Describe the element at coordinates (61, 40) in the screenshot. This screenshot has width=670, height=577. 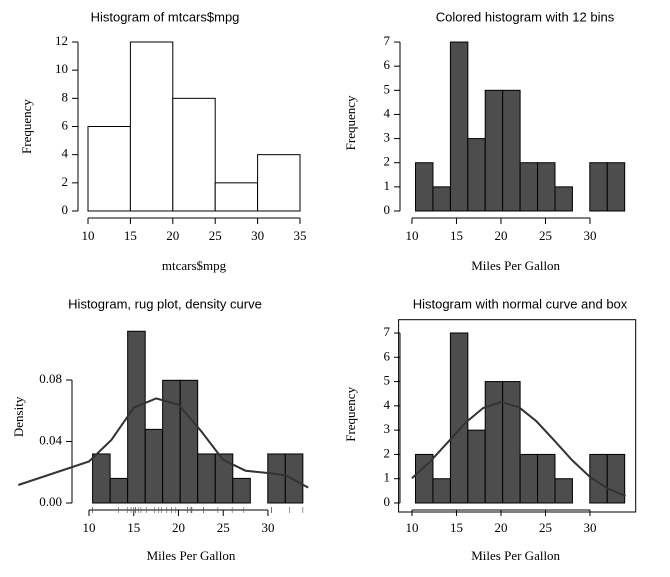
I see `y-tick-label: 12` at that location.